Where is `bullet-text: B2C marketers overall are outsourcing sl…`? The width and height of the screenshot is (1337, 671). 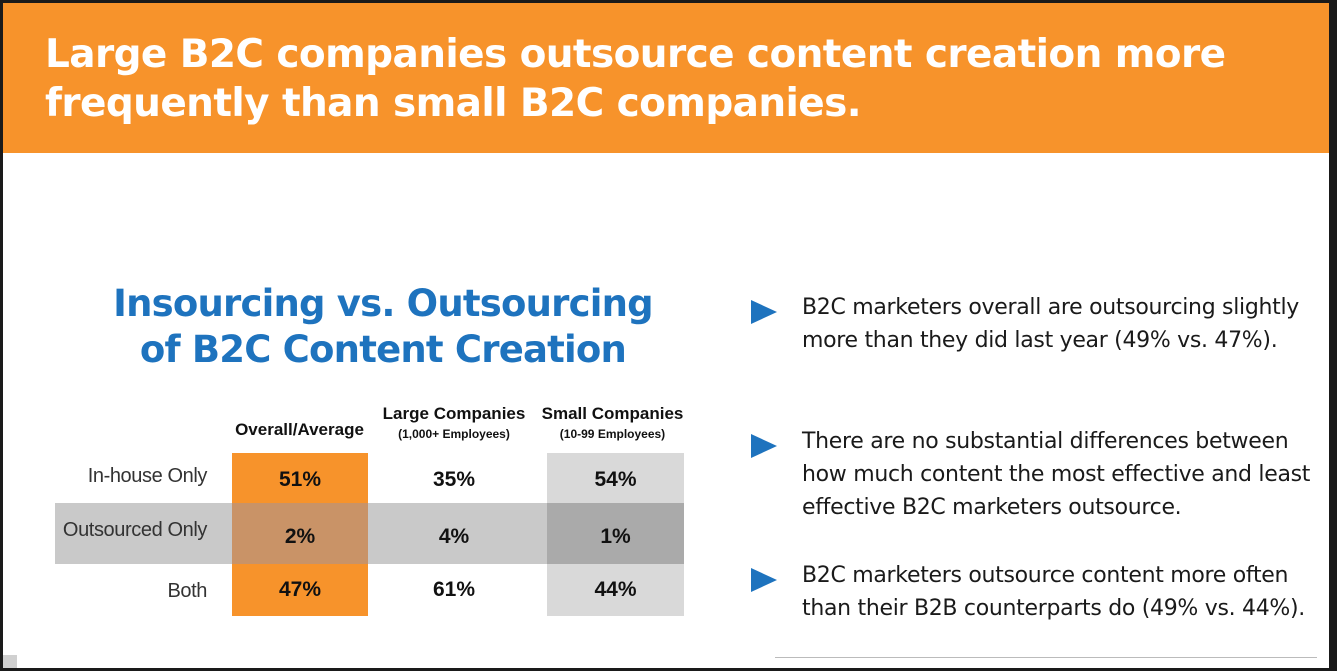
bullet-text: B2C marketers overall are outsourcing sl… is located at coordinates (1051, 324).